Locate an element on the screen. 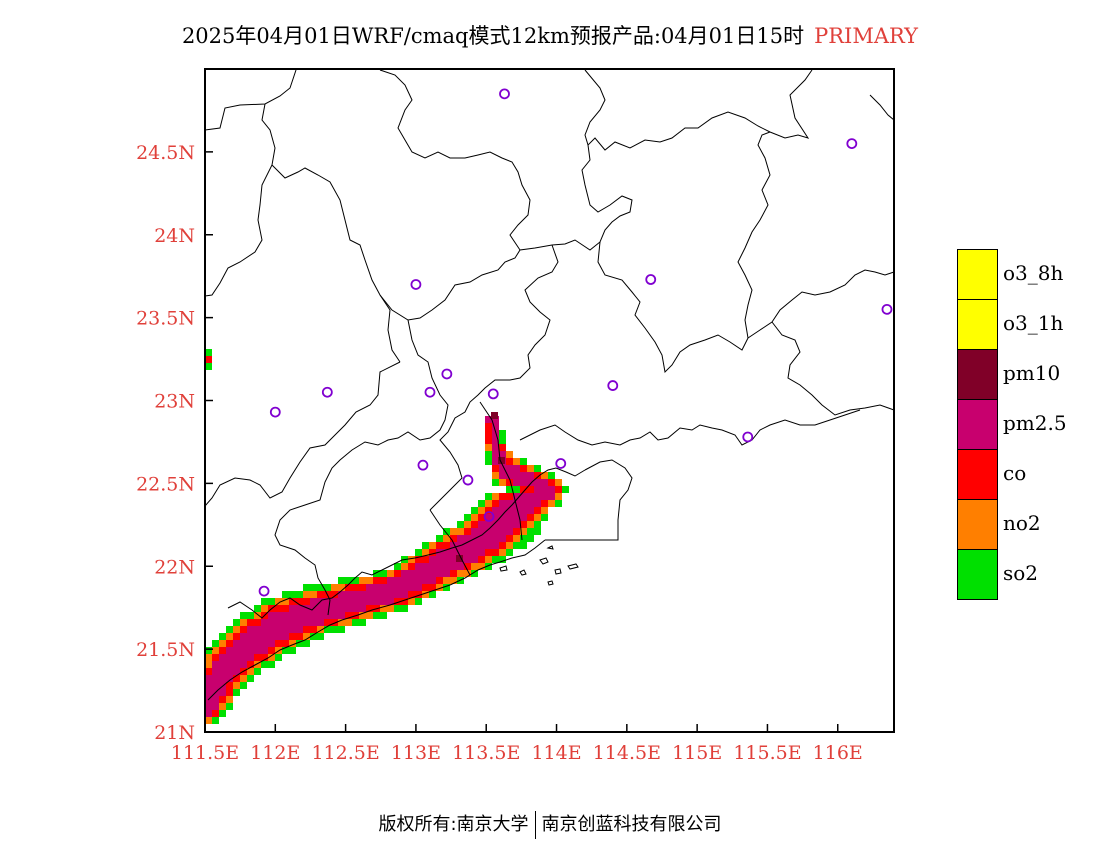  legend-label: pm10 is located at coordinates (1032, 373).